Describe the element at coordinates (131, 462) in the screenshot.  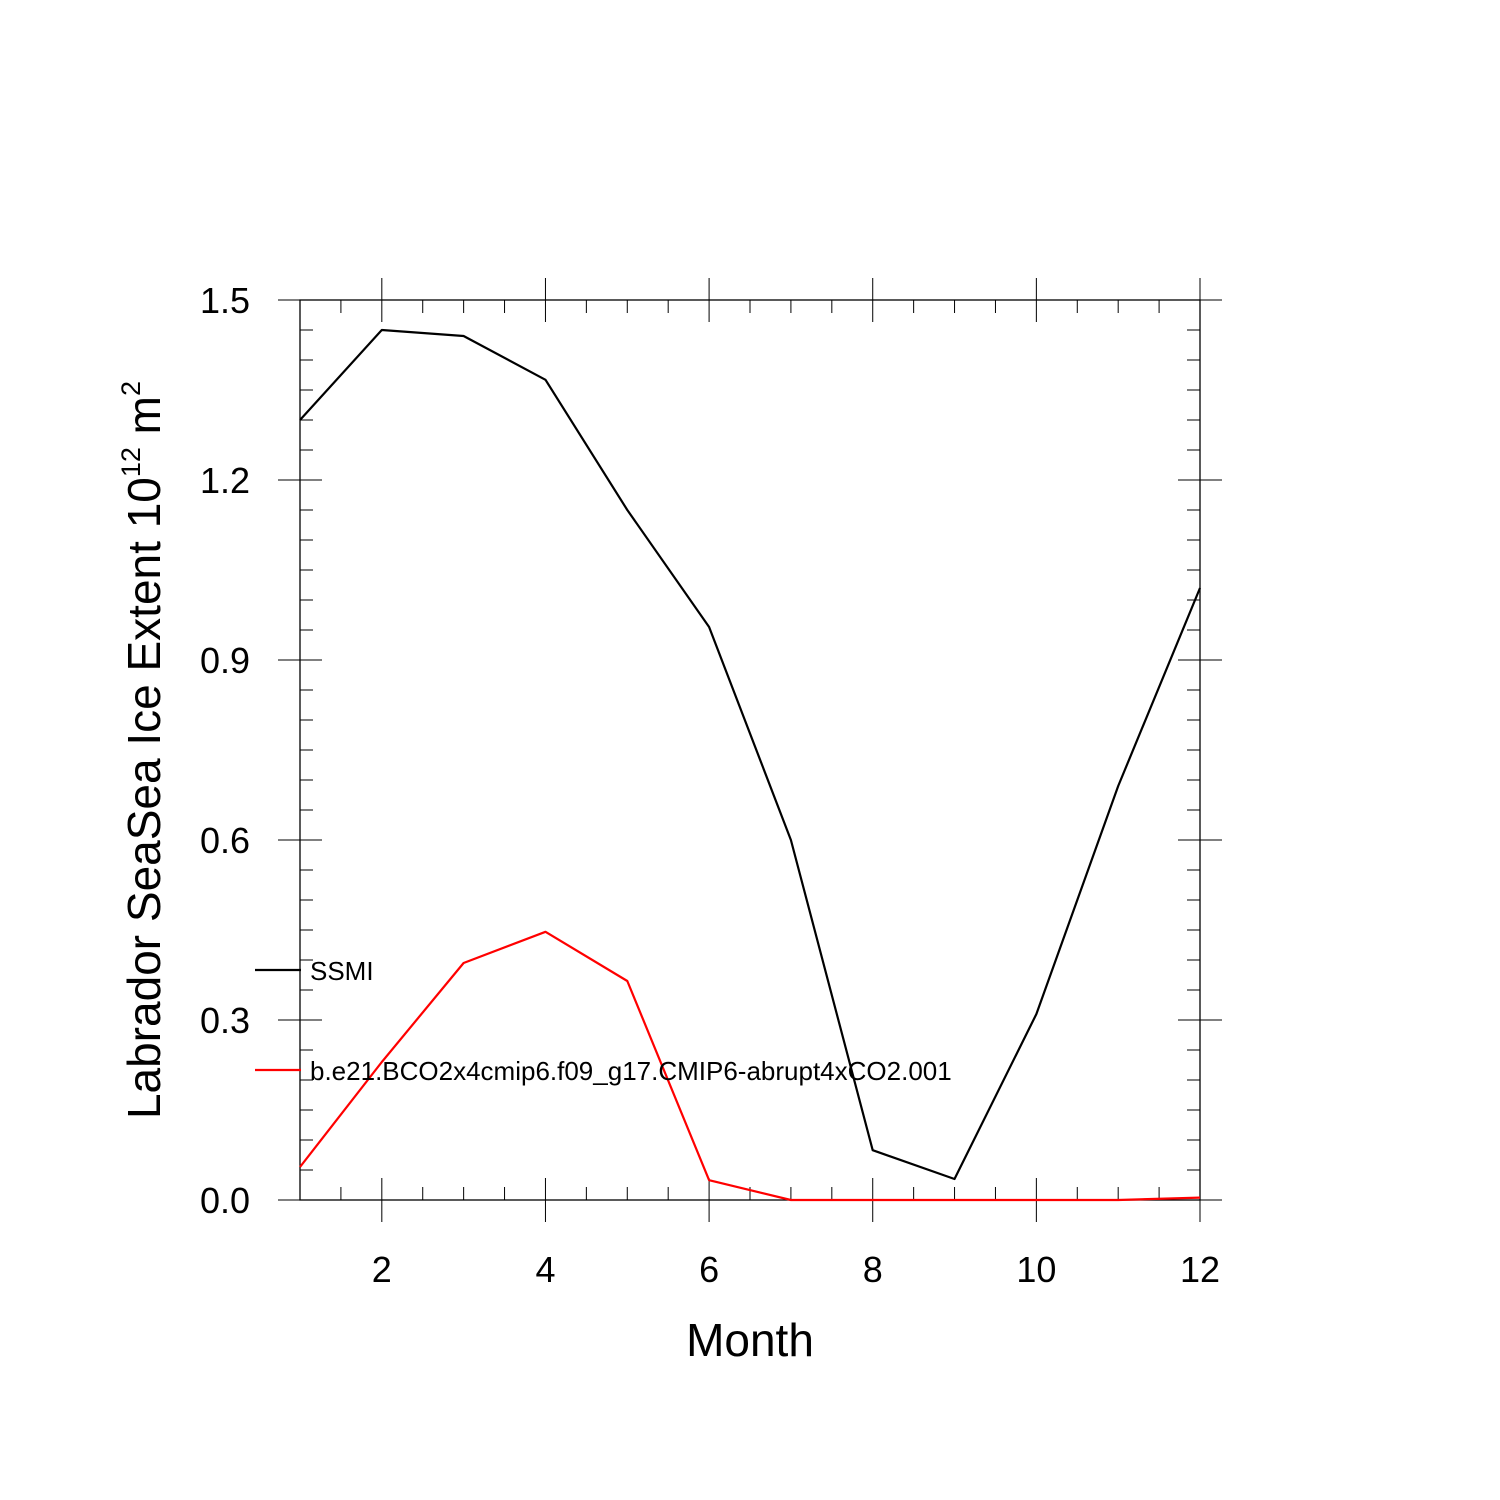
I see `y-axis-title-exponent: 12` at that location.